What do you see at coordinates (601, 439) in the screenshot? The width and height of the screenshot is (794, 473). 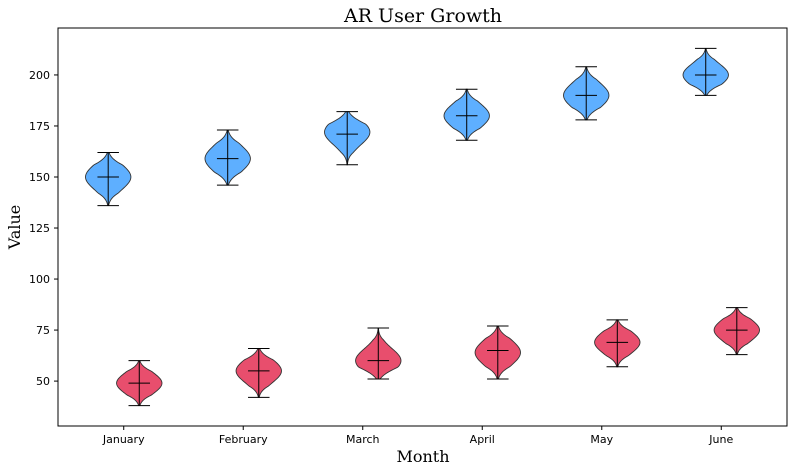 I see `x-tick-label: May` at bounding box center [601, 439].